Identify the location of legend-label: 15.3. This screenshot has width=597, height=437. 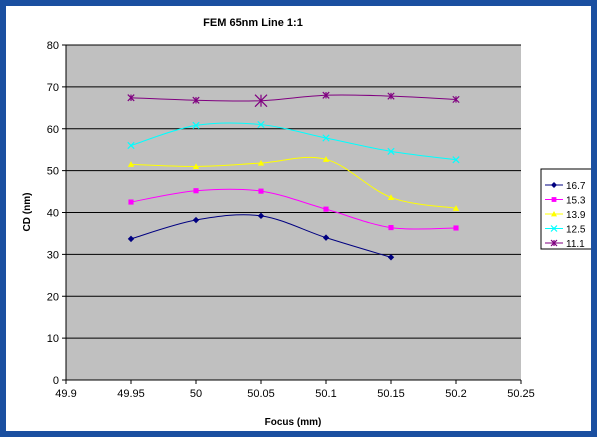
(576, 201).